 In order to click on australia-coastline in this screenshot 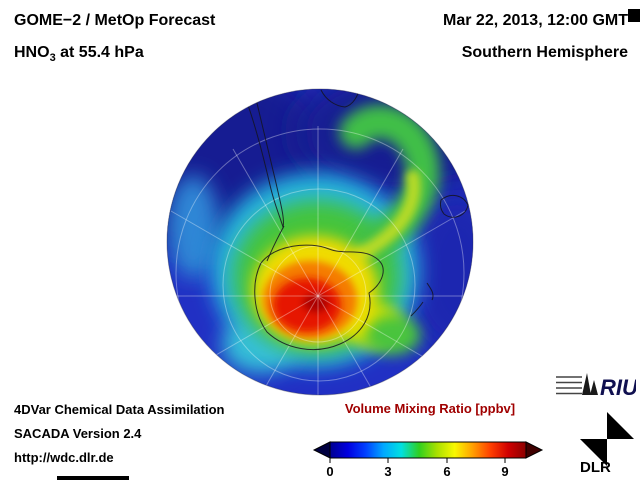, I will do `click(454, 206)`.